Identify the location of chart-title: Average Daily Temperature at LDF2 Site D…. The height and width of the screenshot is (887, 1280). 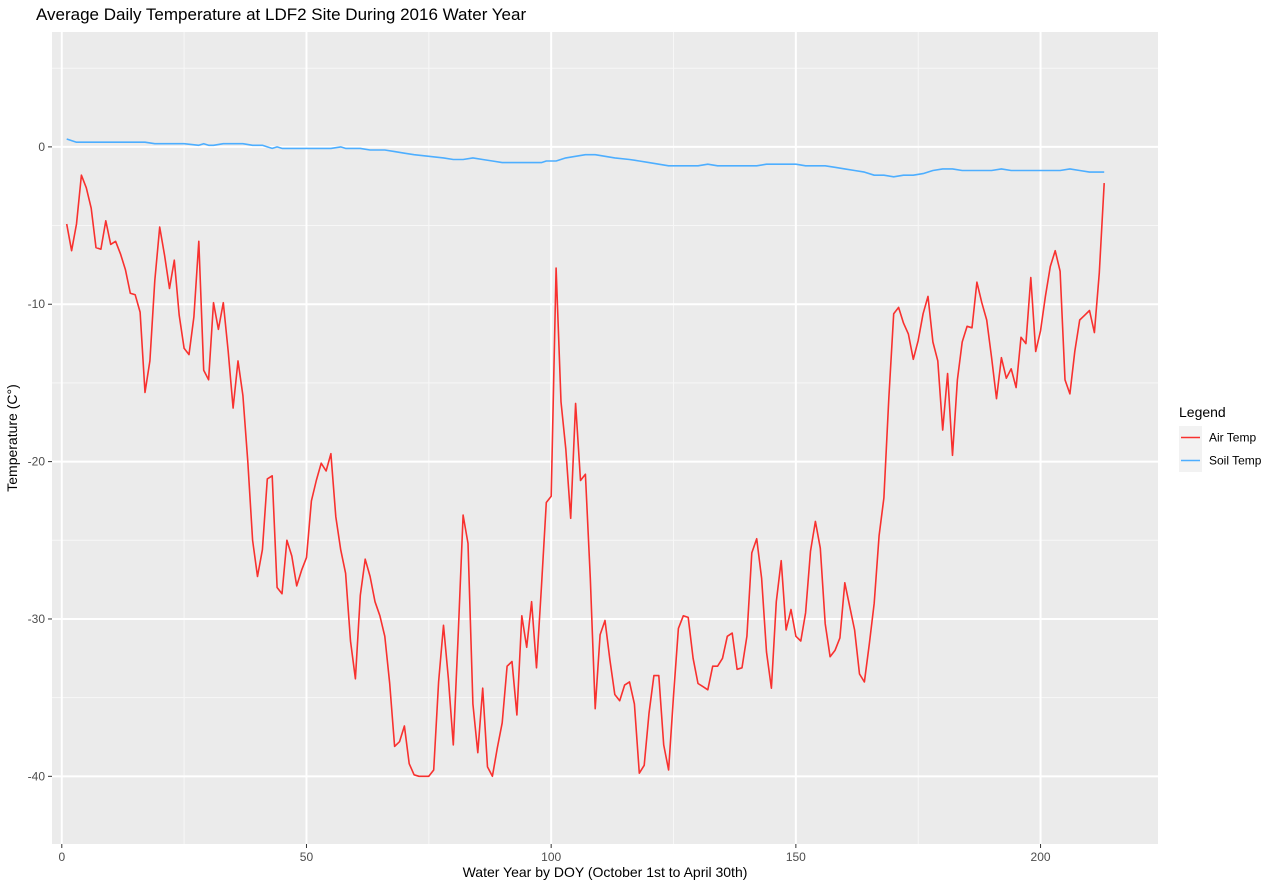
(281, 14).